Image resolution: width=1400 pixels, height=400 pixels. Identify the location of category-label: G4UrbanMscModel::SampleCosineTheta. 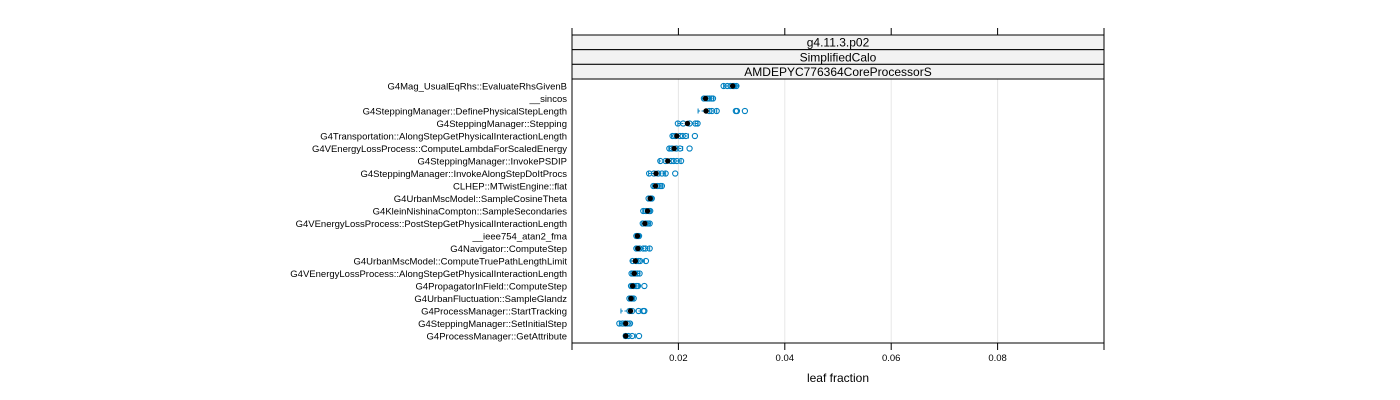
(481, 199).